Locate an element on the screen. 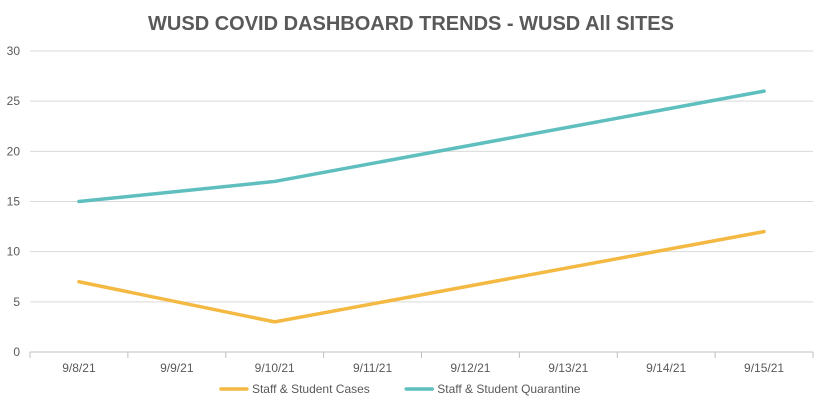  y-tick-label: 0 is located at coordinates (16, 352).